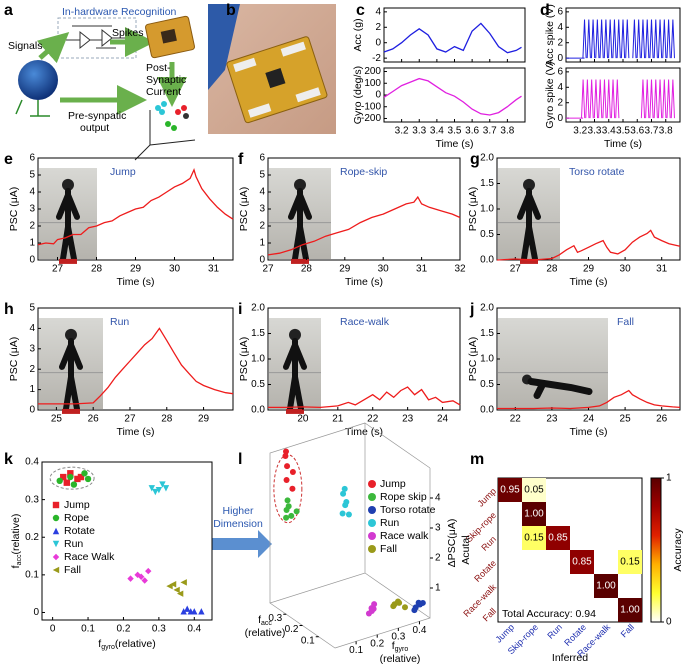 The image size is (685, 671). I want to click on legend-label: Run, so click(73, 544).